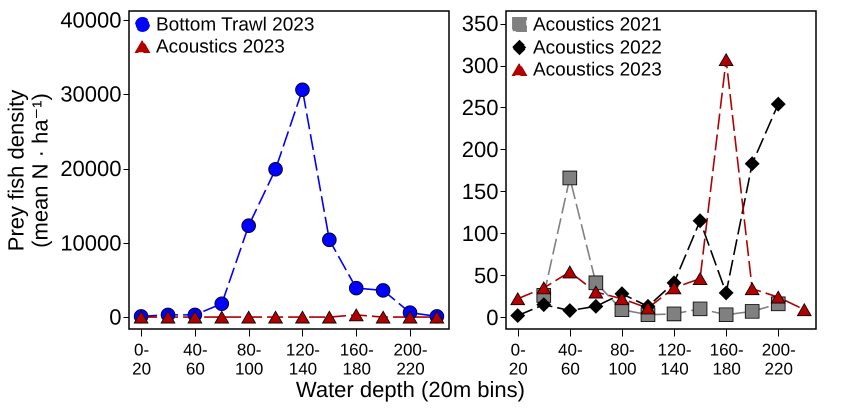 The image size is (857, 412). Describe the element at coordinates (410, 389) in the screenshot. I see `x-axis-title: Water depth (20m bins)` at that location.